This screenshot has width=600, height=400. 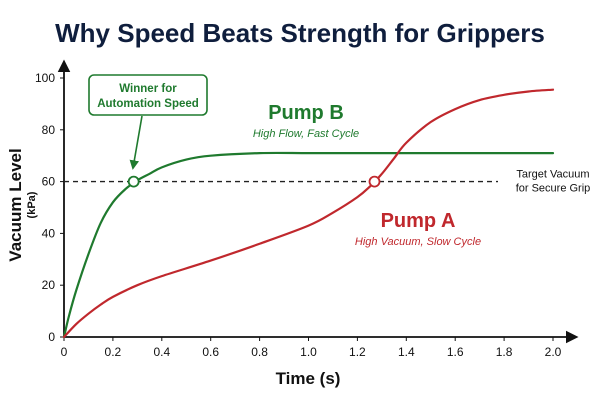 What do you see at coordinates (15, 204) in the screenshot?
I see `y-axis-label: Vacuum Level` at bounding box center [15, 204].